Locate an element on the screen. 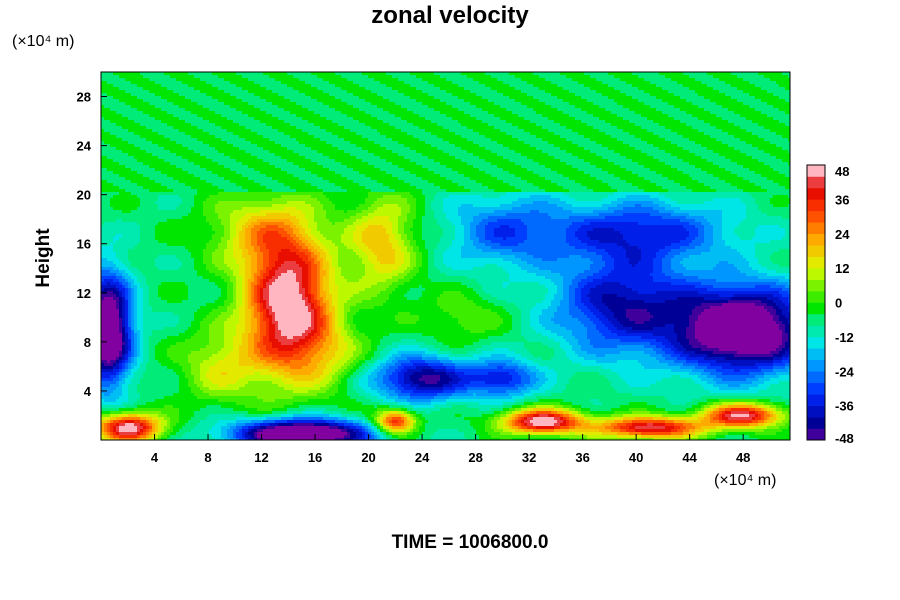  x-tick-label: 12 is located at coordinates (261, 457).